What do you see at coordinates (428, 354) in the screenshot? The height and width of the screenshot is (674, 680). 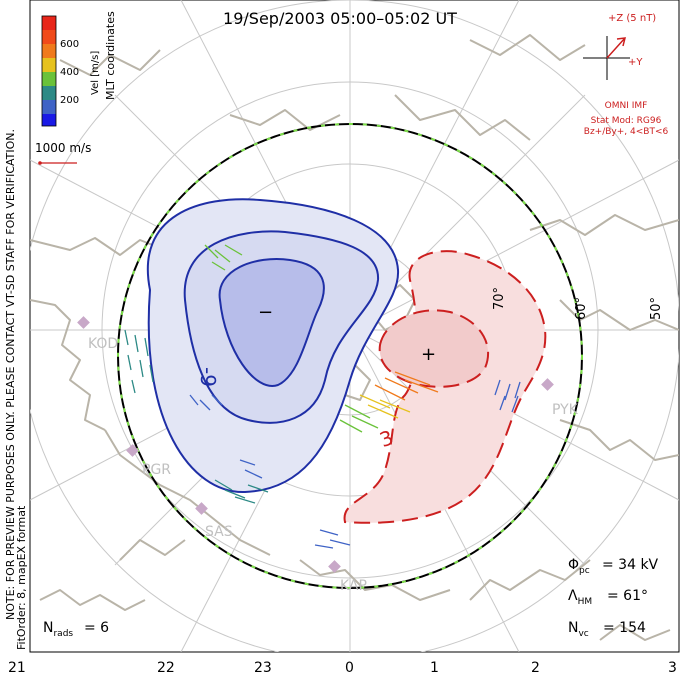 I see `cell-max-marker: +` at bounding box center [428, 354].